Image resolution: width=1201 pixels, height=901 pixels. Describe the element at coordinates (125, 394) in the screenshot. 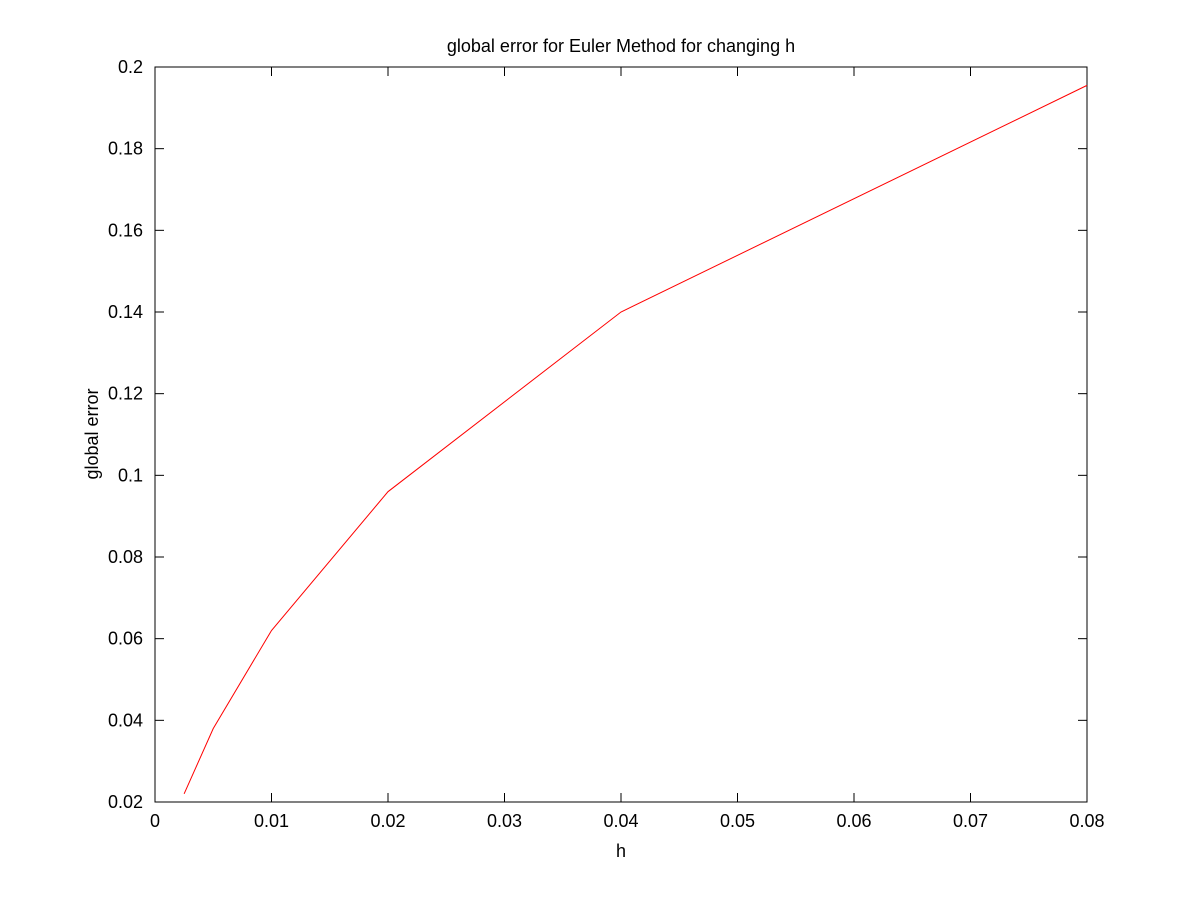

I see `y-tick-label: 0.12` at that location.